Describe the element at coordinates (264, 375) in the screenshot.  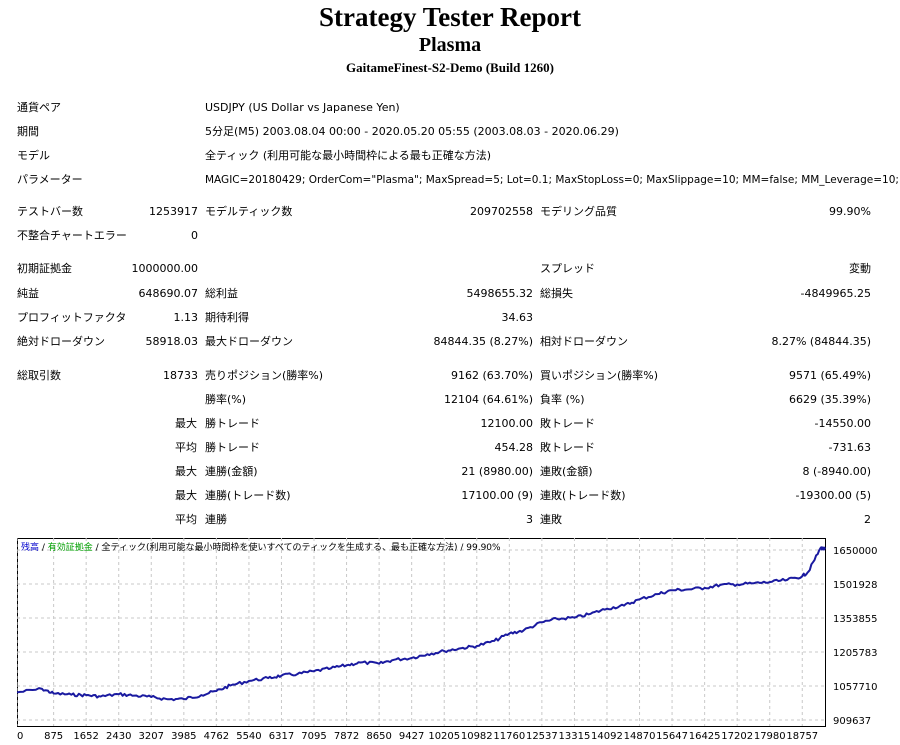
I see `short-label: 売りポジション(勝率%)` at that location.